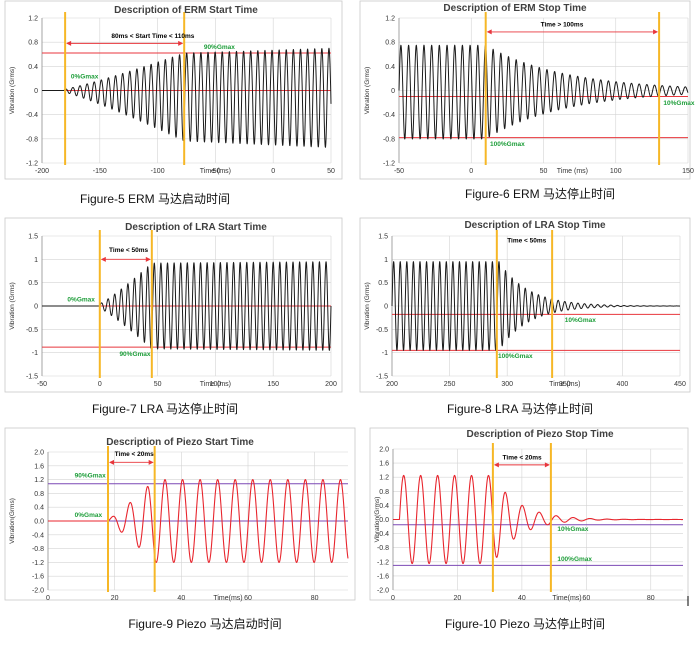  Describe the element at coordinates (651, 598) in the screenshot. I see `x-tick-label: 80` at that location.